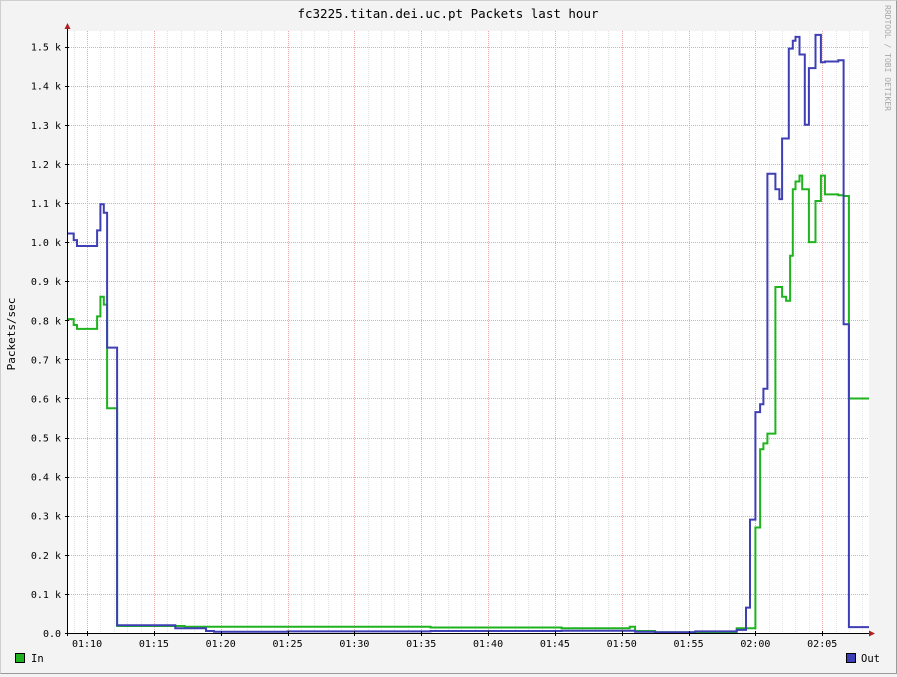  Describe the element at coordinates (221, 644) in the screenshot. I see `x-tick-label: 01:20` at that location.